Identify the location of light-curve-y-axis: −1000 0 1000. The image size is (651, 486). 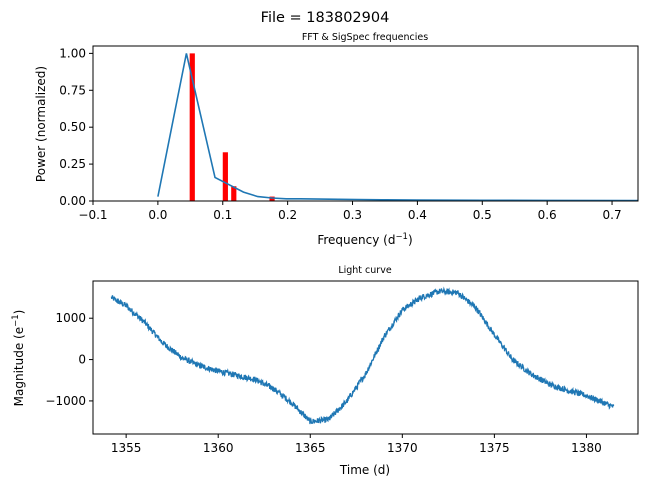
(69, 359).